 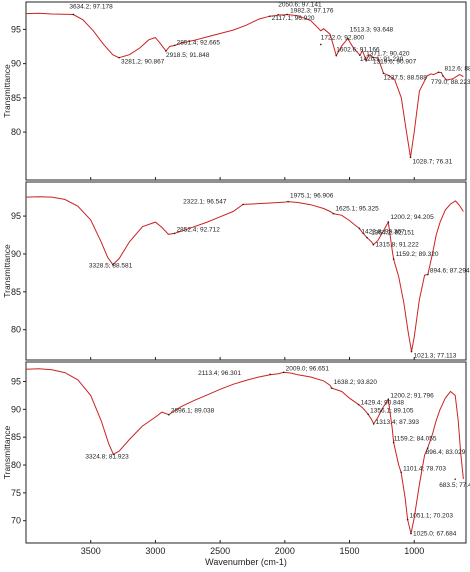 What do you see at coordinates (16, 64) in the screenshot?
I see `panel-1-y-tick-label: 90` at bounding box center [16, 64].